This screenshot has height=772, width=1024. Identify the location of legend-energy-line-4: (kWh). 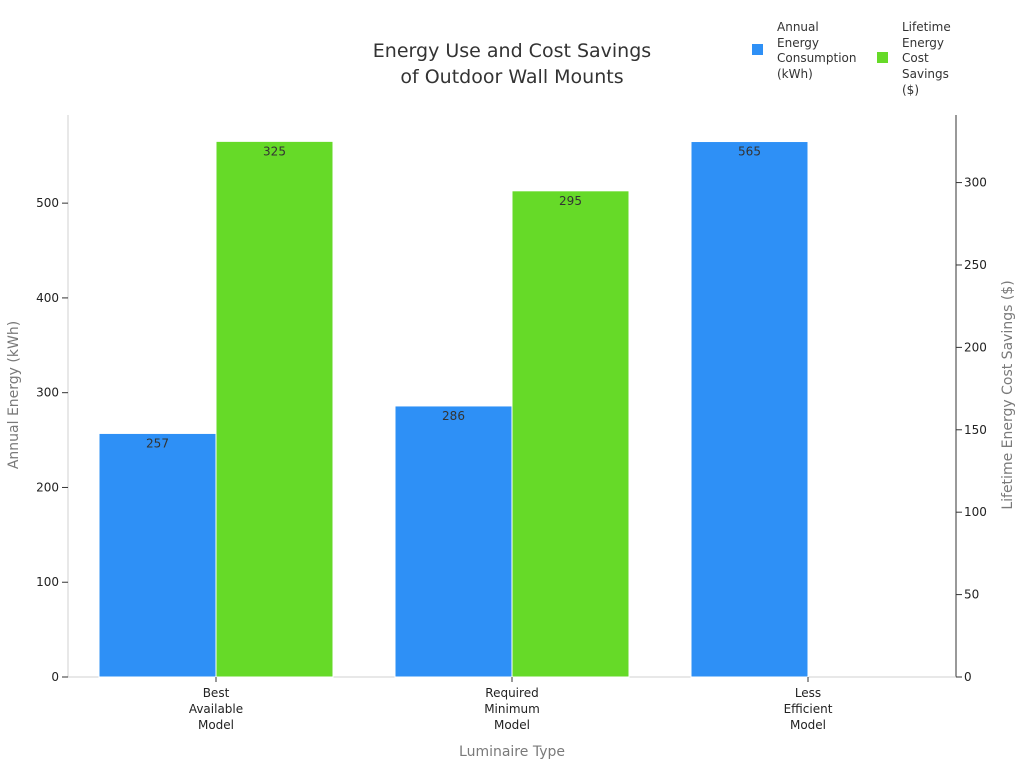
(795, 74).